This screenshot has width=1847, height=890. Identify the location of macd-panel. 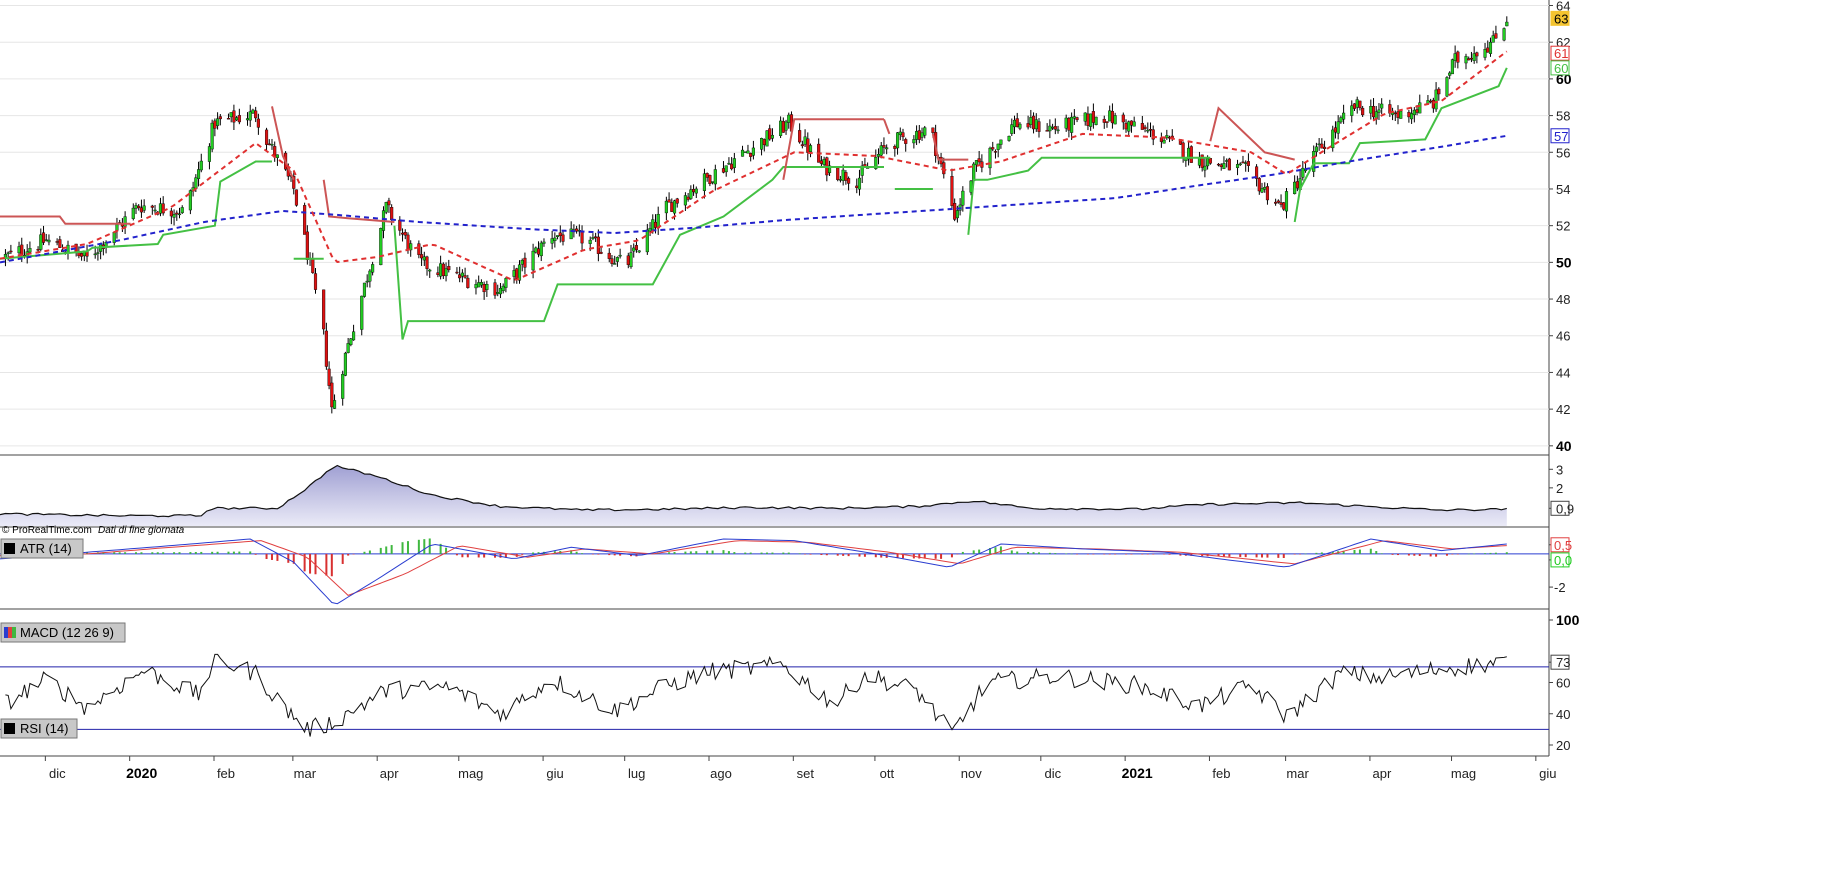
(774, 571).